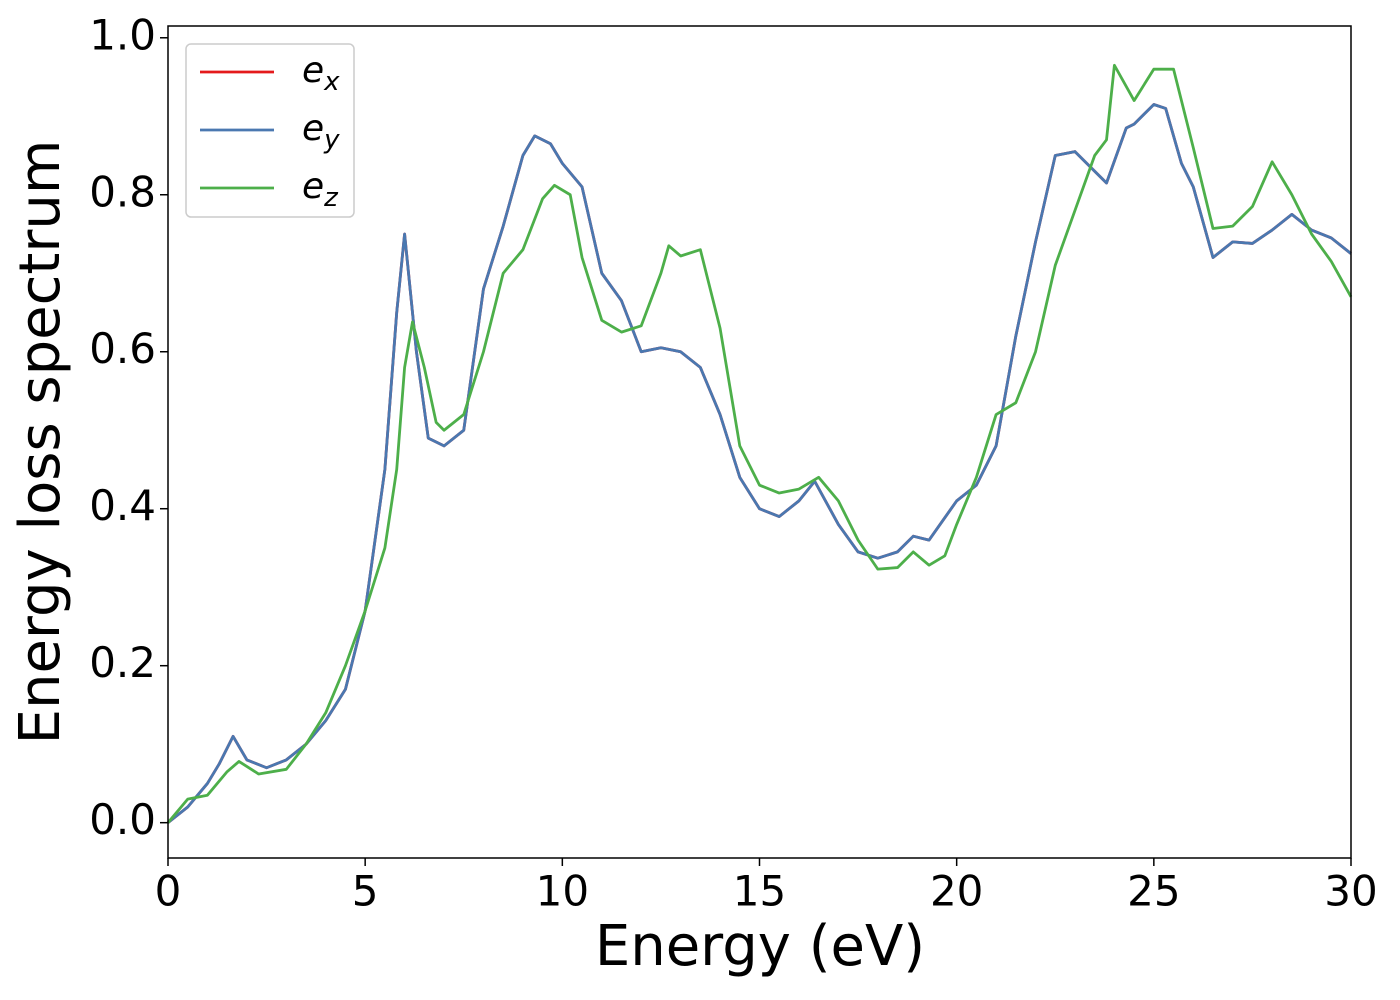 The image size is (1400, 1000). What do you see at coordinates (760, 946) in the screenshot?
I see `x-axis-label: Energy (eV)` at bounding box center [760, 946].